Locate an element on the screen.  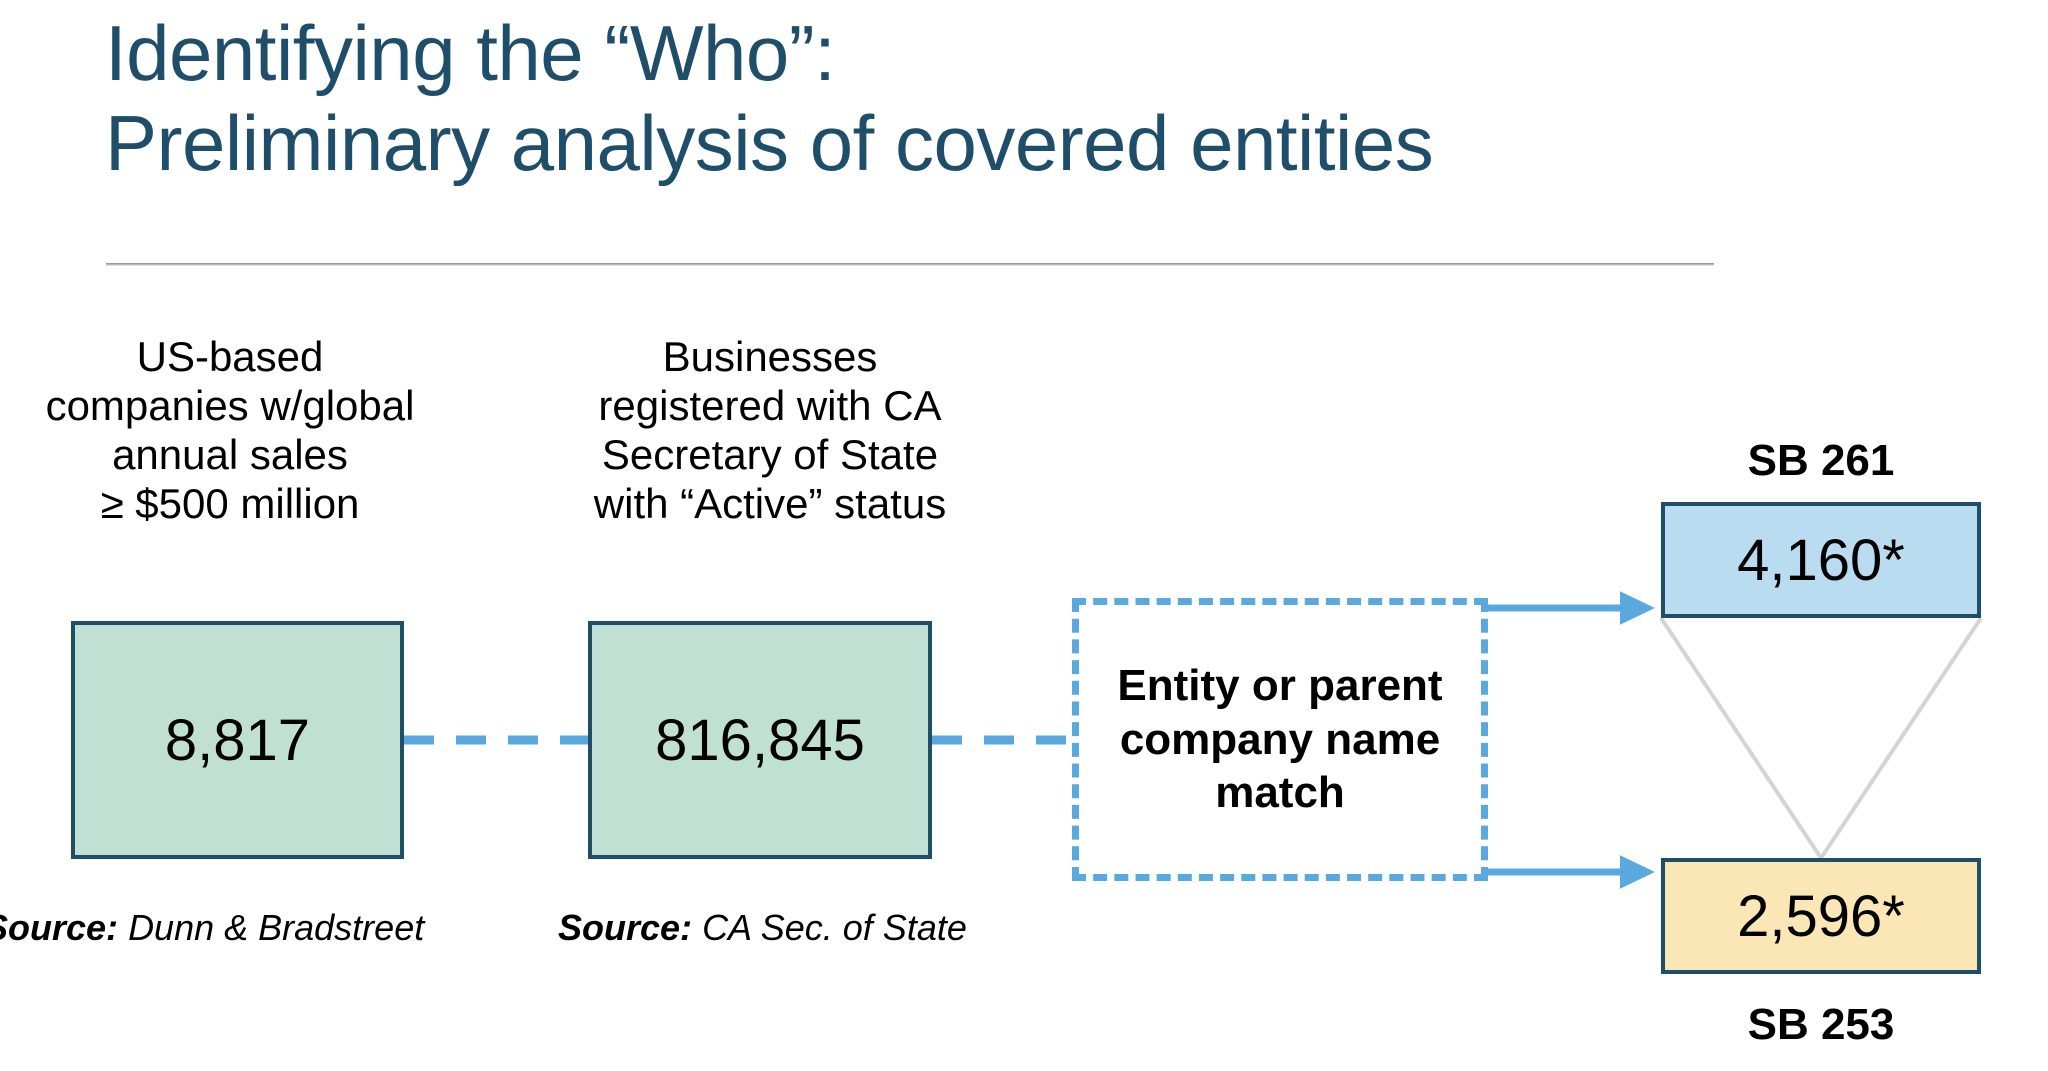
process-box-name-match: Entity or parent company name match is located at coordinates (1280, 739).